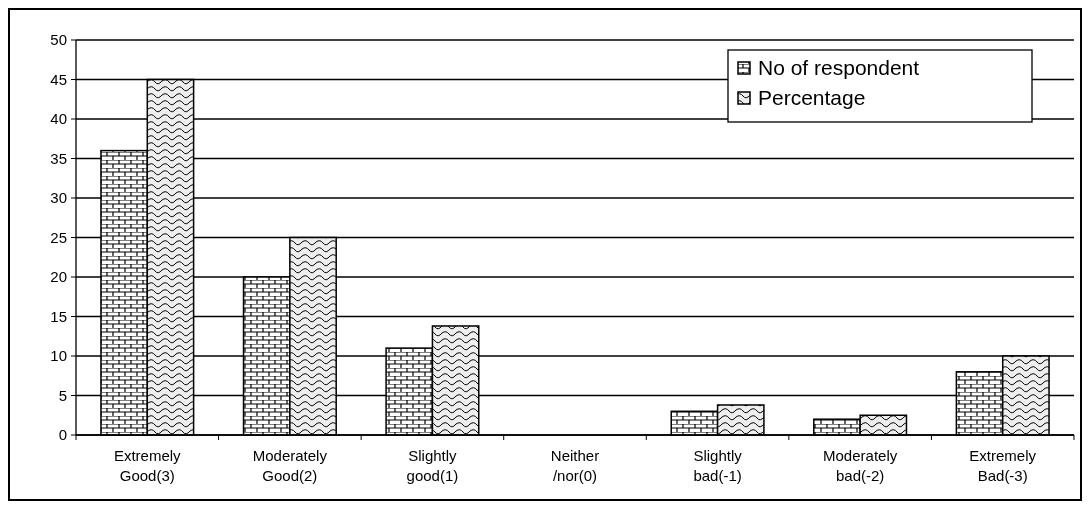 The width and height of the screenshot is (1090, 509). What do you see at coordinates (58, 316) in the screenshot?
I see `y-tick-label: 15` at bounding box center [58, 316].